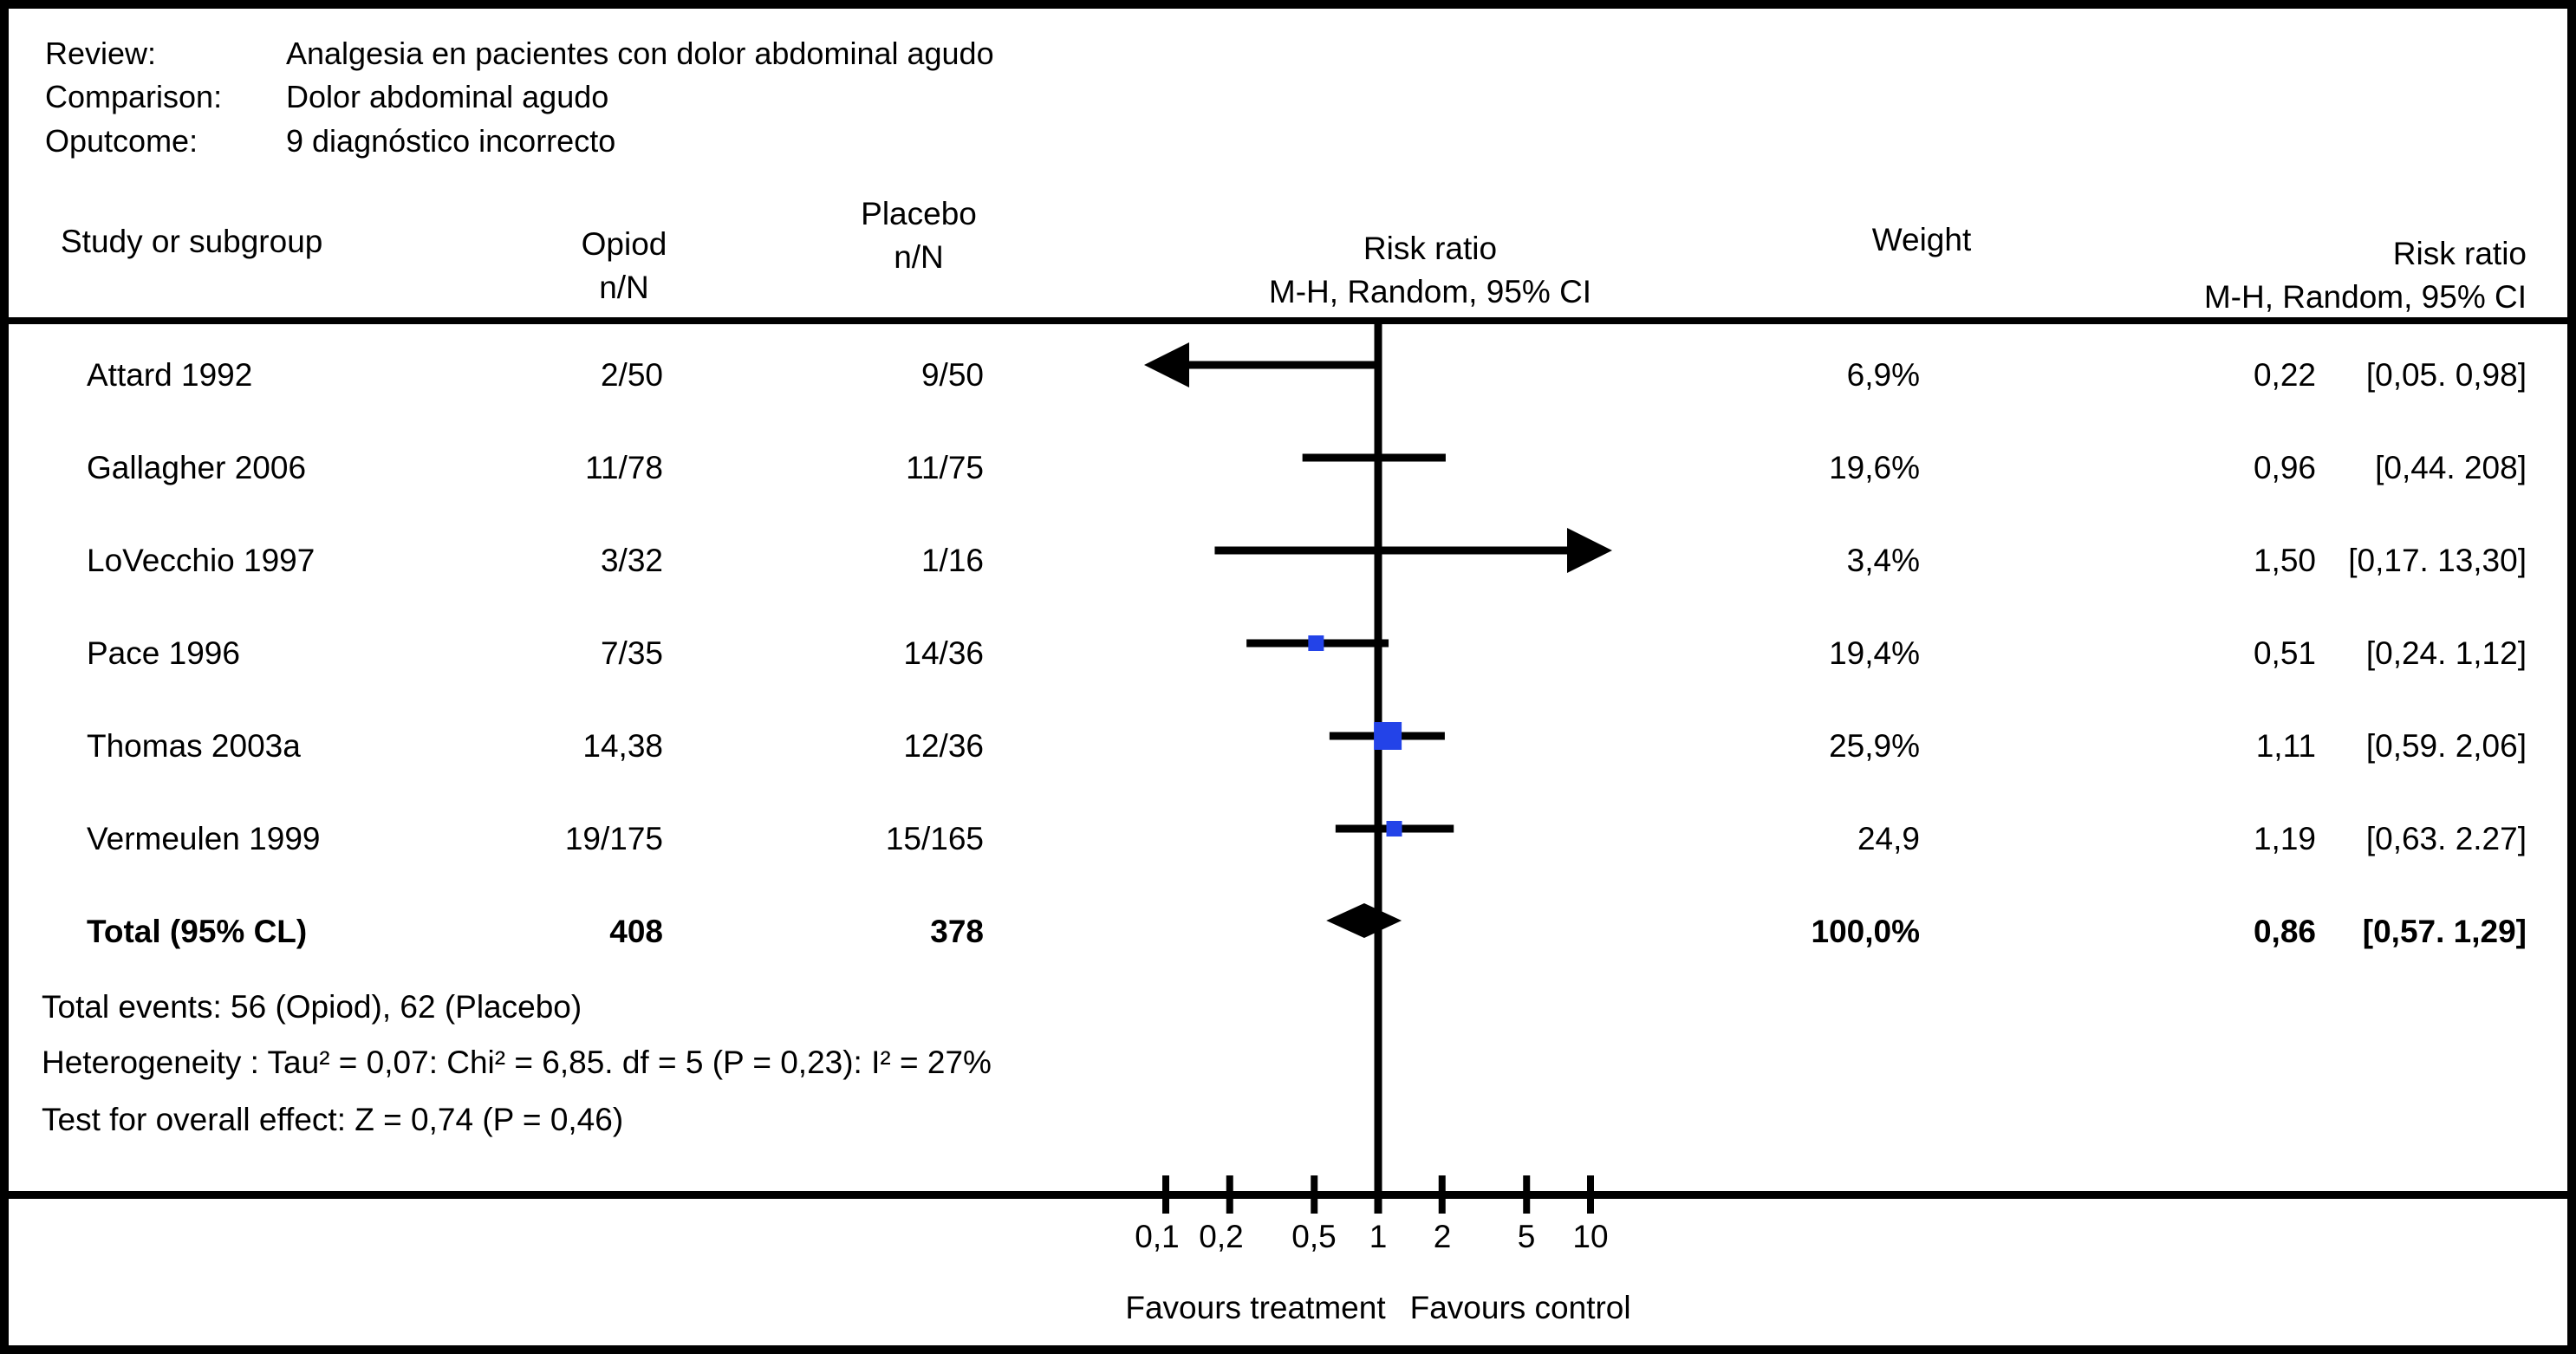  What do you see at coordinates (1442, 1236) in the screenshot?
I see `axis-tick-label: 2` at bounding box center [1442, 1236].